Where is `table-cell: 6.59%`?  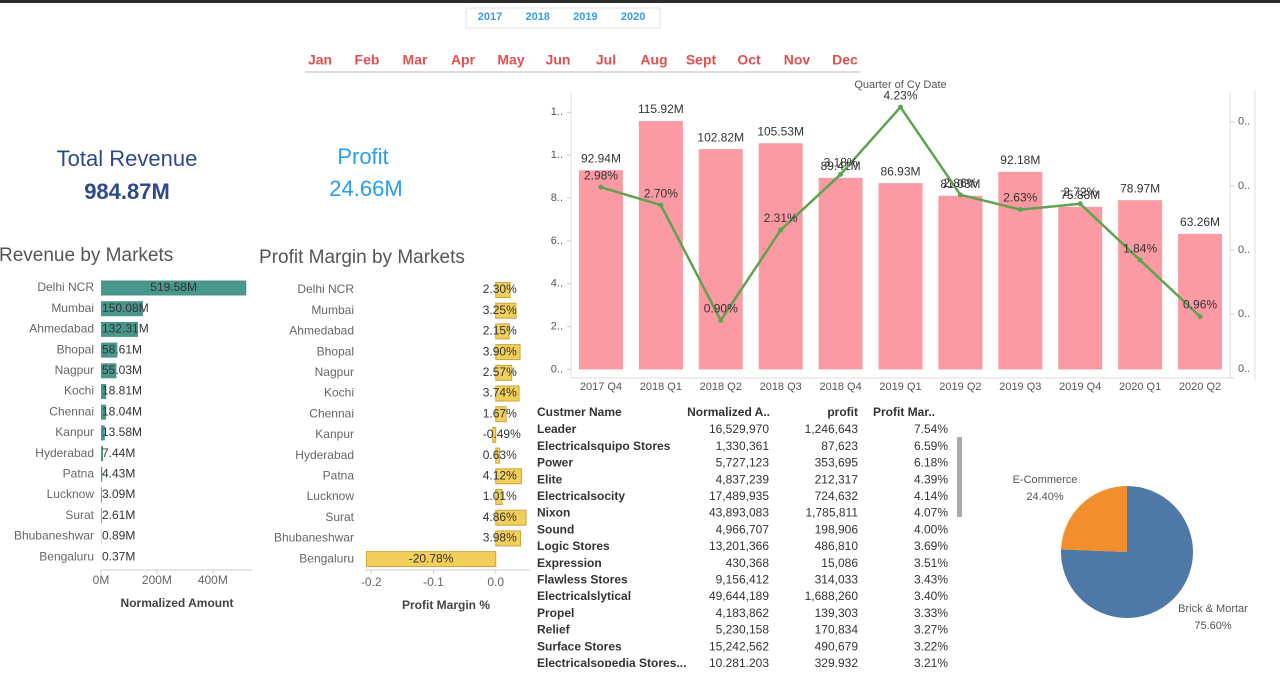 table-cell: 6.59% is located at coordinates (931, 446).